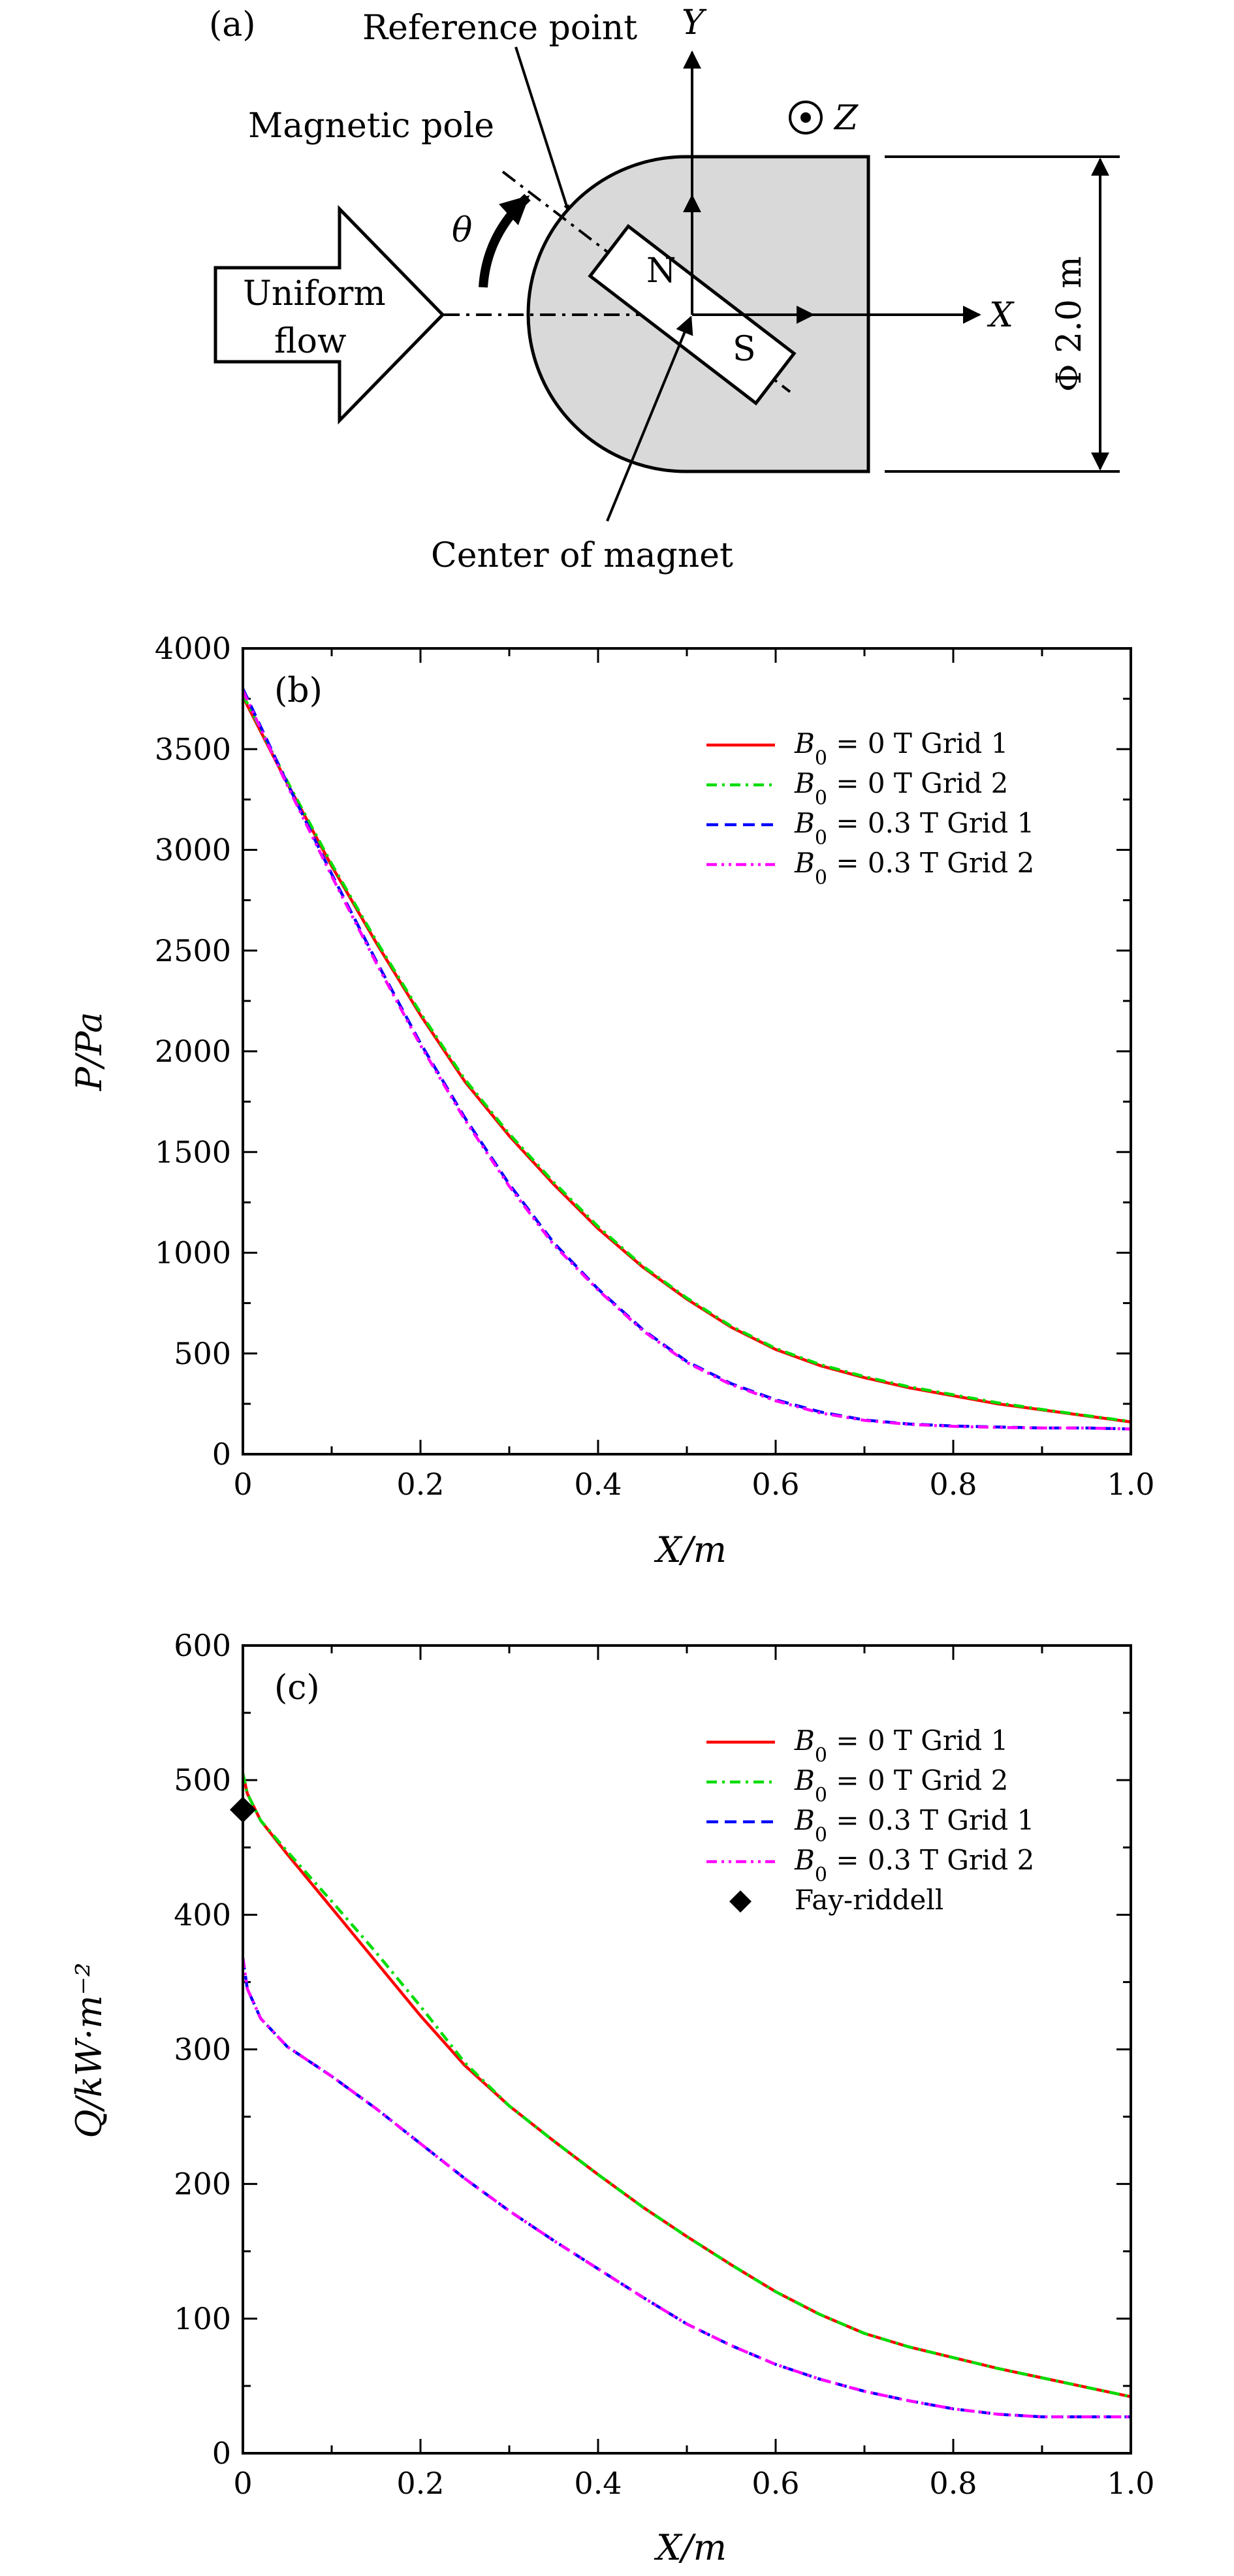  What do you see at coordinates (686, 2188) in the screenshot?
I see `series-line` at bounding box center [686, 2188].